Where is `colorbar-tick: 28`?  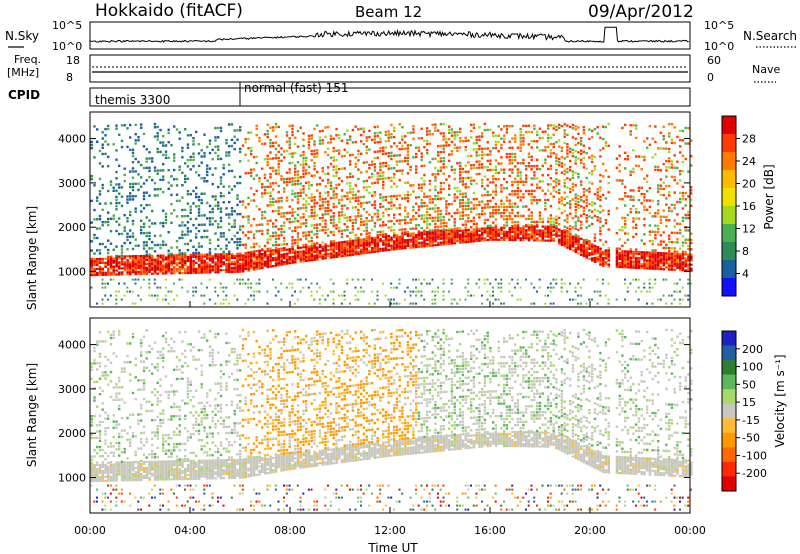
colorbar-tick: 28 is located at coordinates (749, 139).